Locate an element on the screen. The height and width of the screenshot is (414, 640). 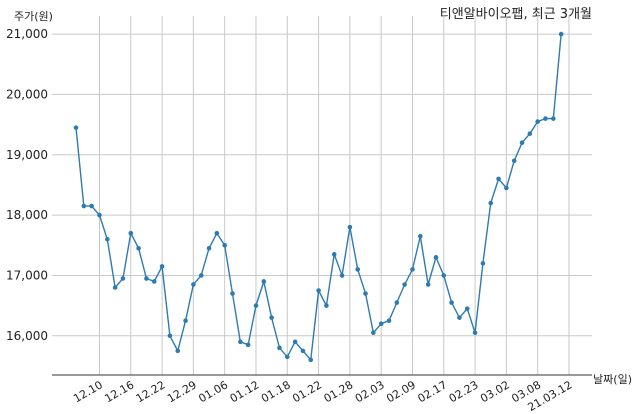
x-tick-label: 12.29 is located at coordinates (182, 391).